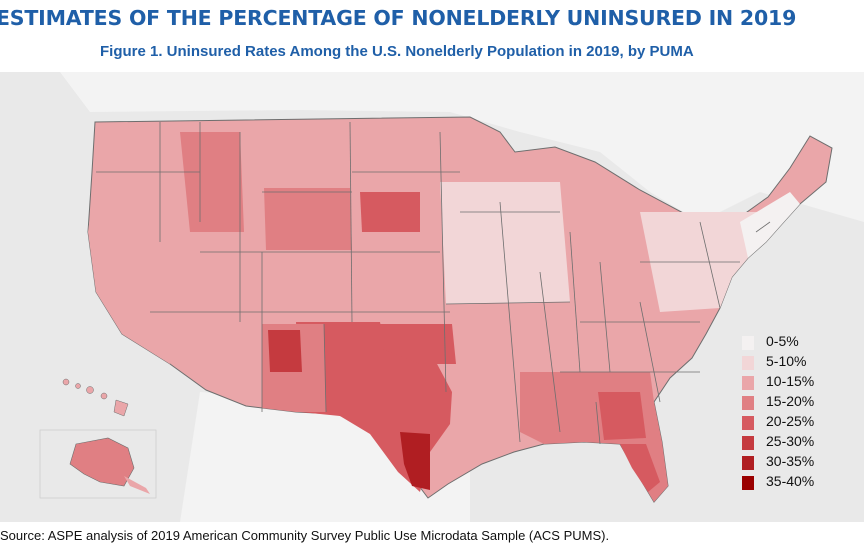 This screenshot has height=552, width=864. I want to click on legend-label: 15-20%, so click(790, 401).